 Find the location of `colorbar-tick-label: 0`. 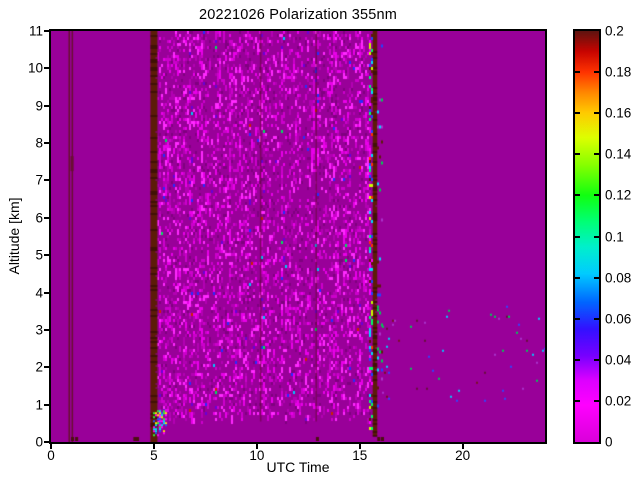

colorbar-tick-label: 0 is located at coordinates (609, 442).